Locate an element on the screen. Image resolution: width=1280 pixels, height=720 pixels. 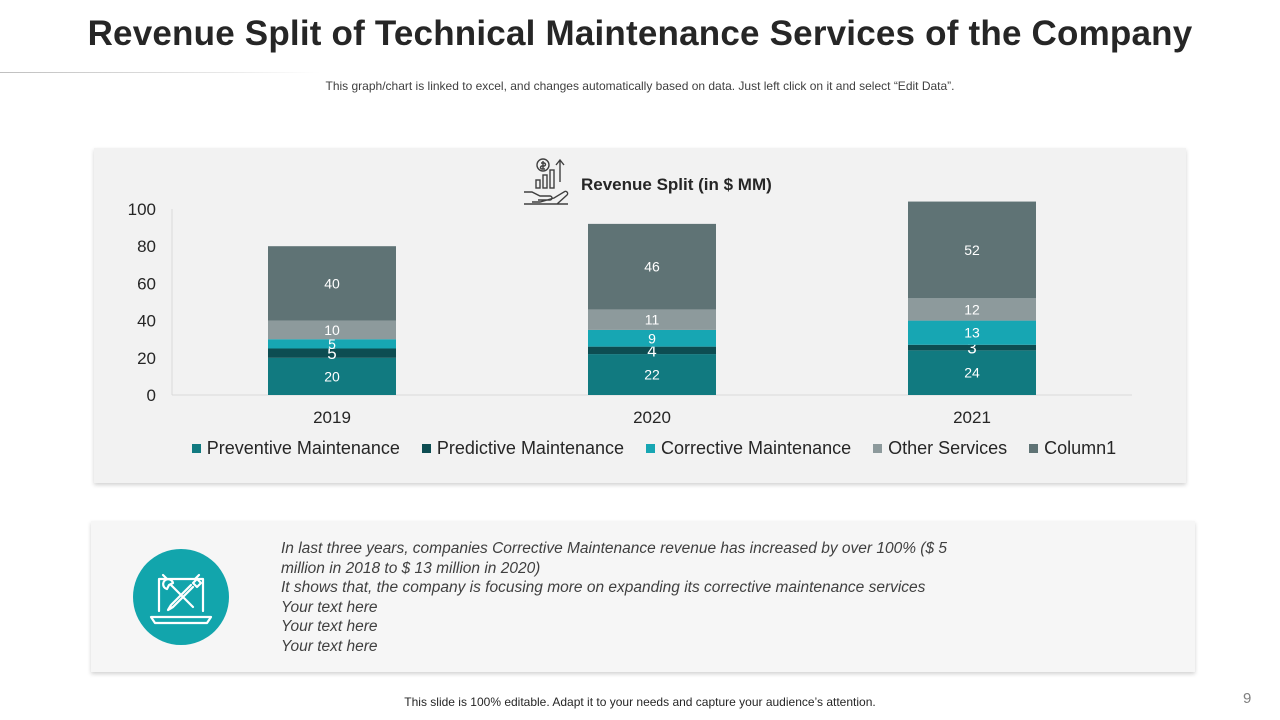
chart-title: Revenue Split (in $ MM) is located at coordinates (676, 184).